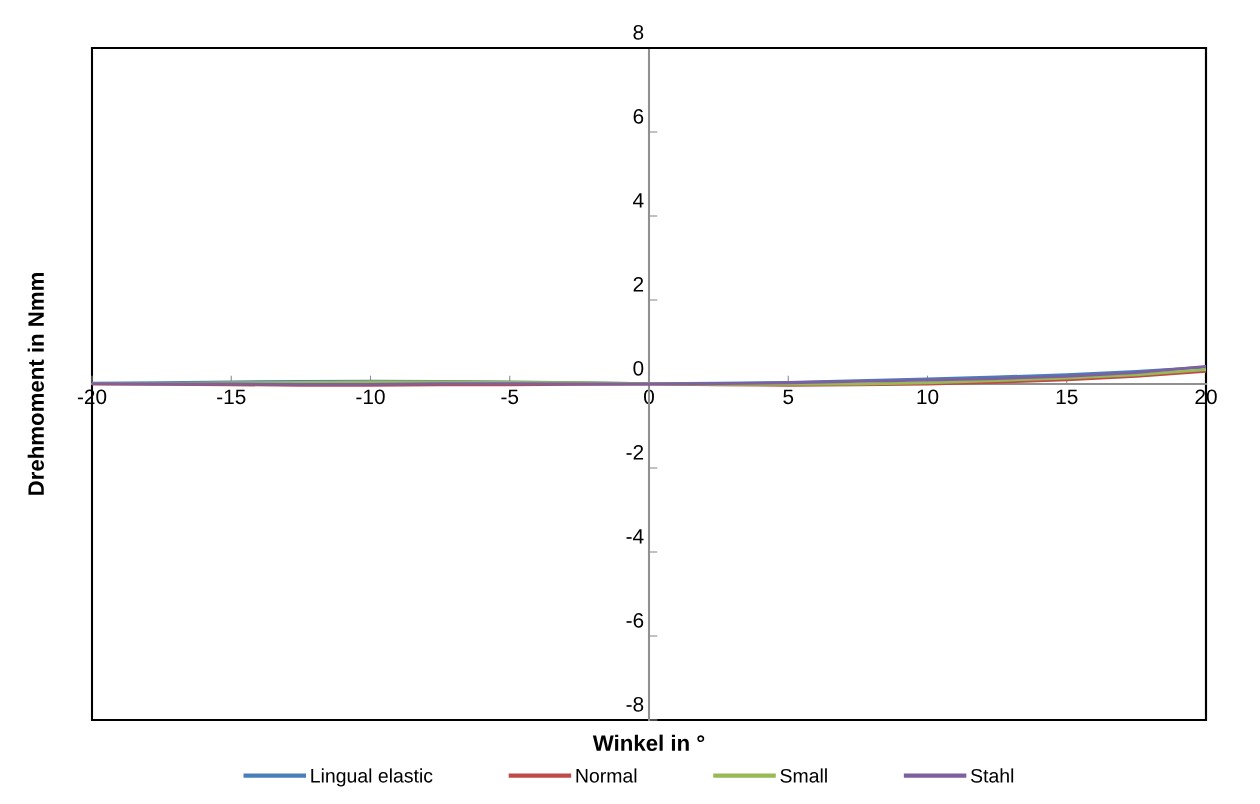 This screenshot has width=1260, height=804. What do you see at coordinates (635, 452) in the screenshot?
I see `y-tick-label: -2` at bounding box center [635, 452].